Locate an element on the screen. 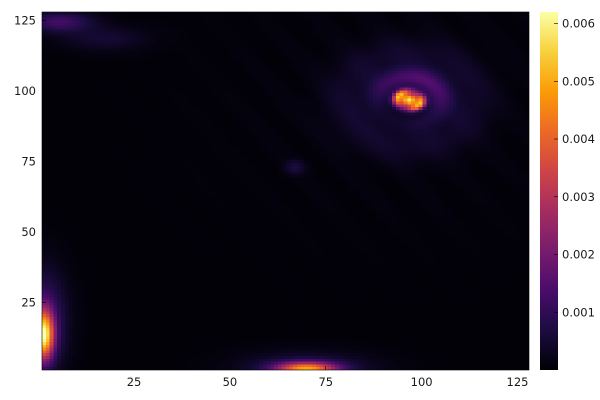 The image size is (600, 400). y-axis: 25 50 75 100 125 is located at coordinates (30, 161).